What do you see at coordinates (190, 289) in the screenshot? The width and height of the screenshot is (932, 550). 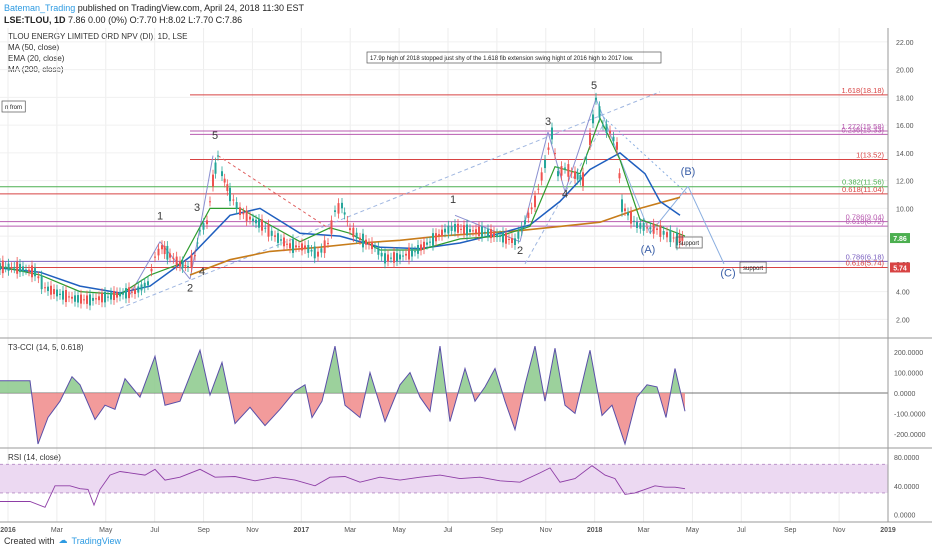 I see `wave-label: 2` at bounding box center [190, 289].